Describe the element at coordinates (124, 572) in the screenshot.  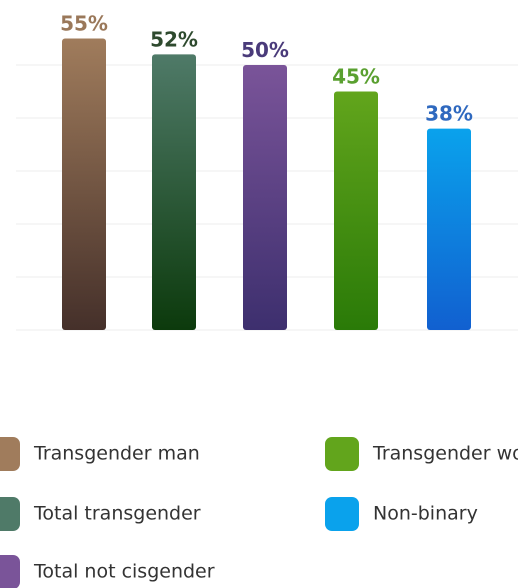
I see `legend-label: Total not cisgender` at that location.